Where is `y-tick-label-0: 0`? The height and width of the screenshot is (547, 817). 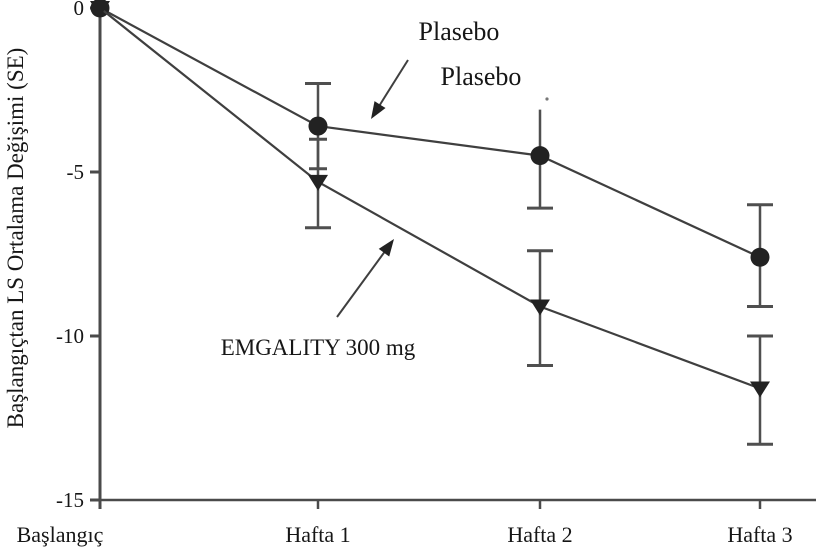
y-tick-label-0: 0 is located at coordinates (79, 10).